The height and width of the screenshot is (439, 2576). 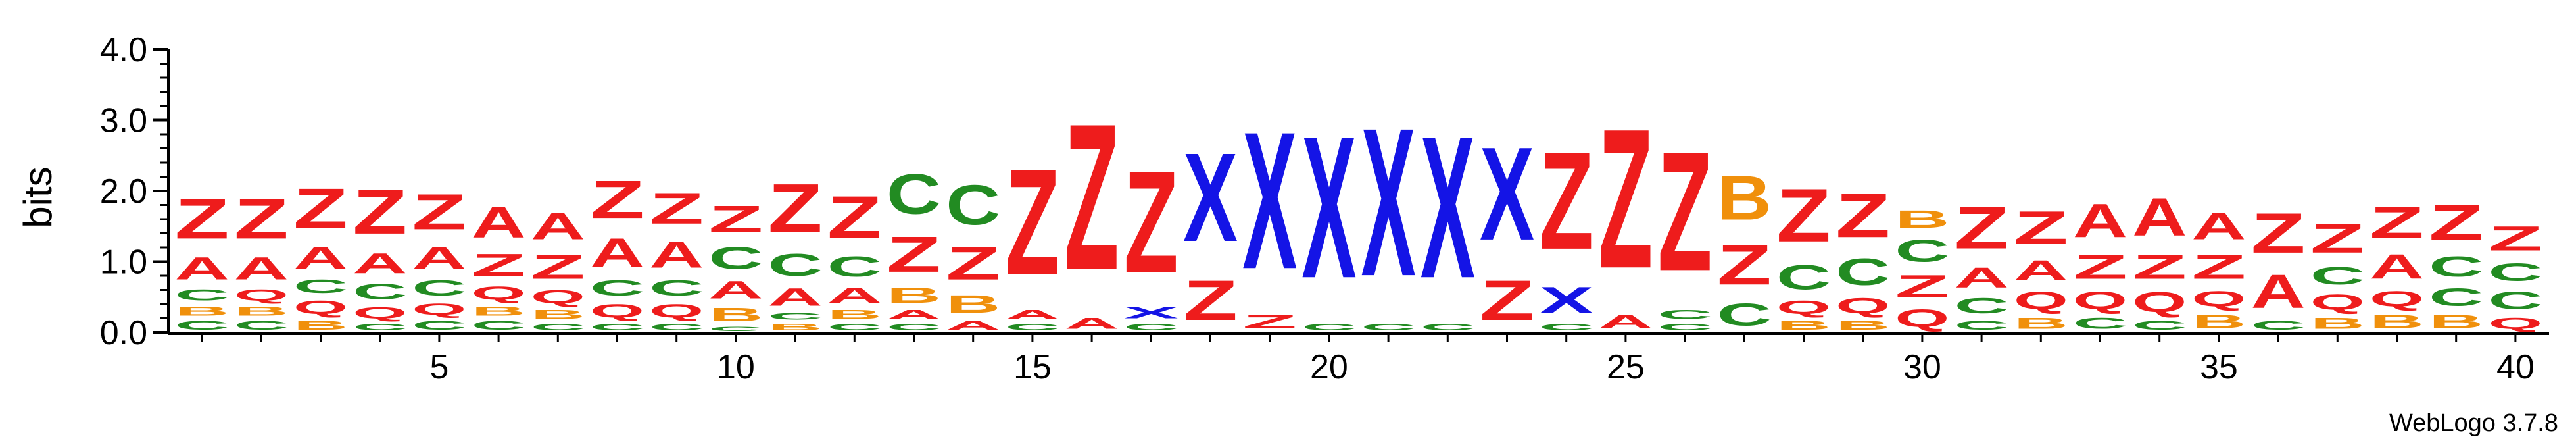 I want to click on x-tick-label: 15, so click(x=1033, y=367).